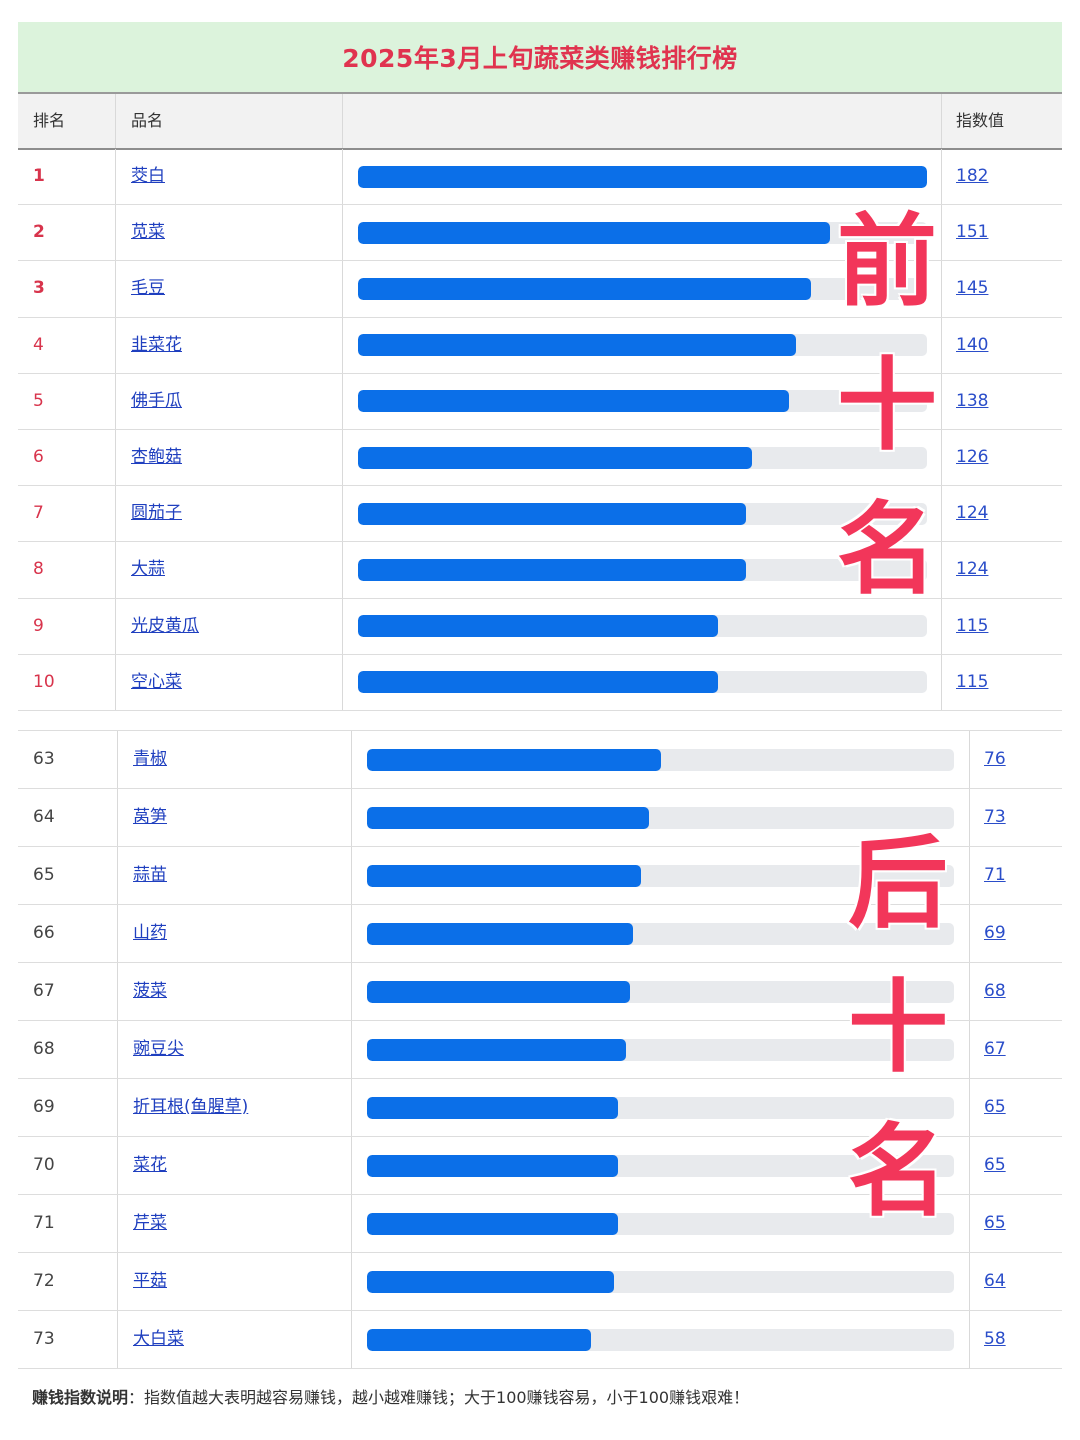  Describe the element at coordinates (44, 933) in the screenshot. I see `rank-cell: 66` at that location.